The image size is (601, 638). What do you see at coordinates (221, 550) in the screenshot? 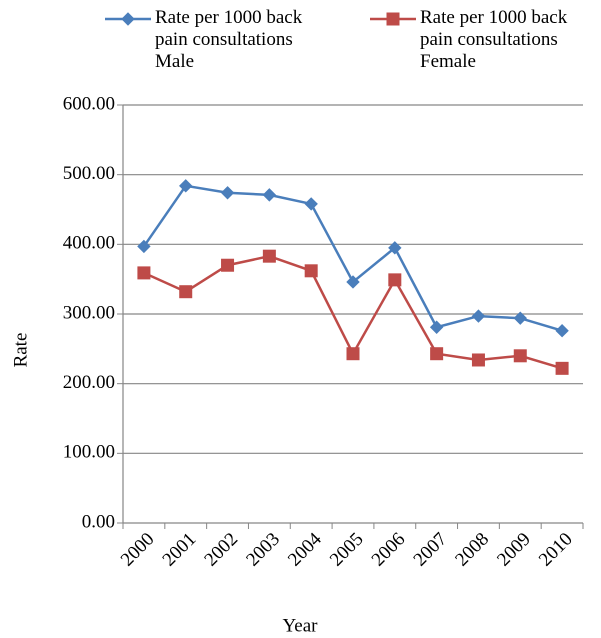
I see `x-tick-label: 2002` at bounding box center [221, 550].